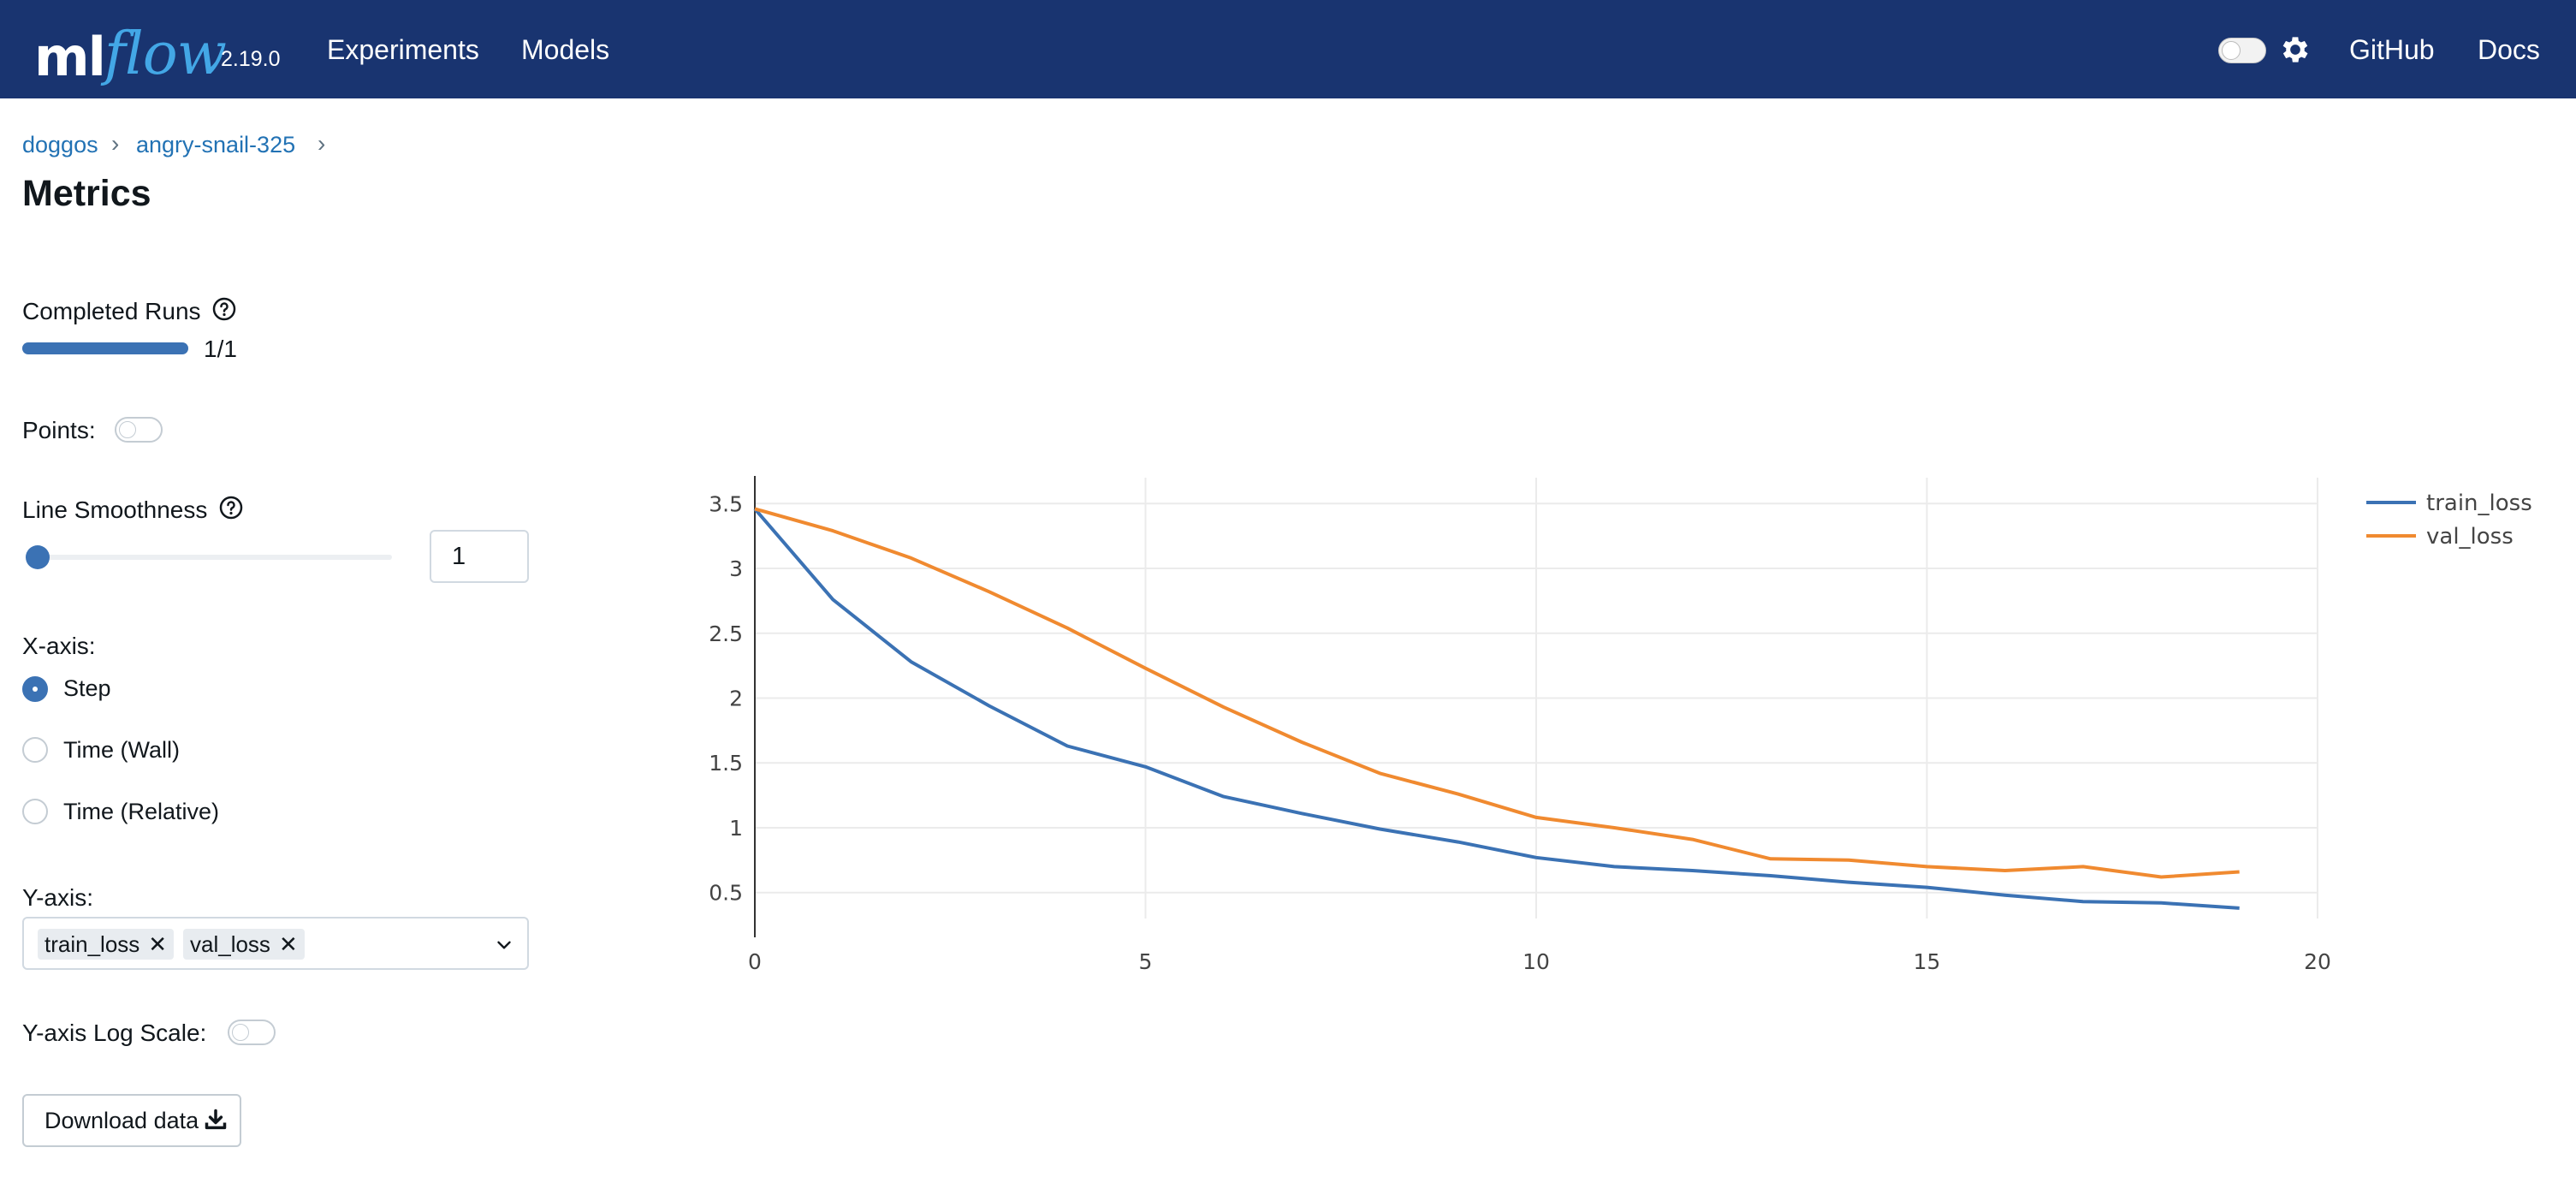 The height and width of the screenshot is (1195, 2576). What do you see at coordinates (215, 557) in the screenshot?
I see `smoothness-slider-track` at bounding box center [215, 557].